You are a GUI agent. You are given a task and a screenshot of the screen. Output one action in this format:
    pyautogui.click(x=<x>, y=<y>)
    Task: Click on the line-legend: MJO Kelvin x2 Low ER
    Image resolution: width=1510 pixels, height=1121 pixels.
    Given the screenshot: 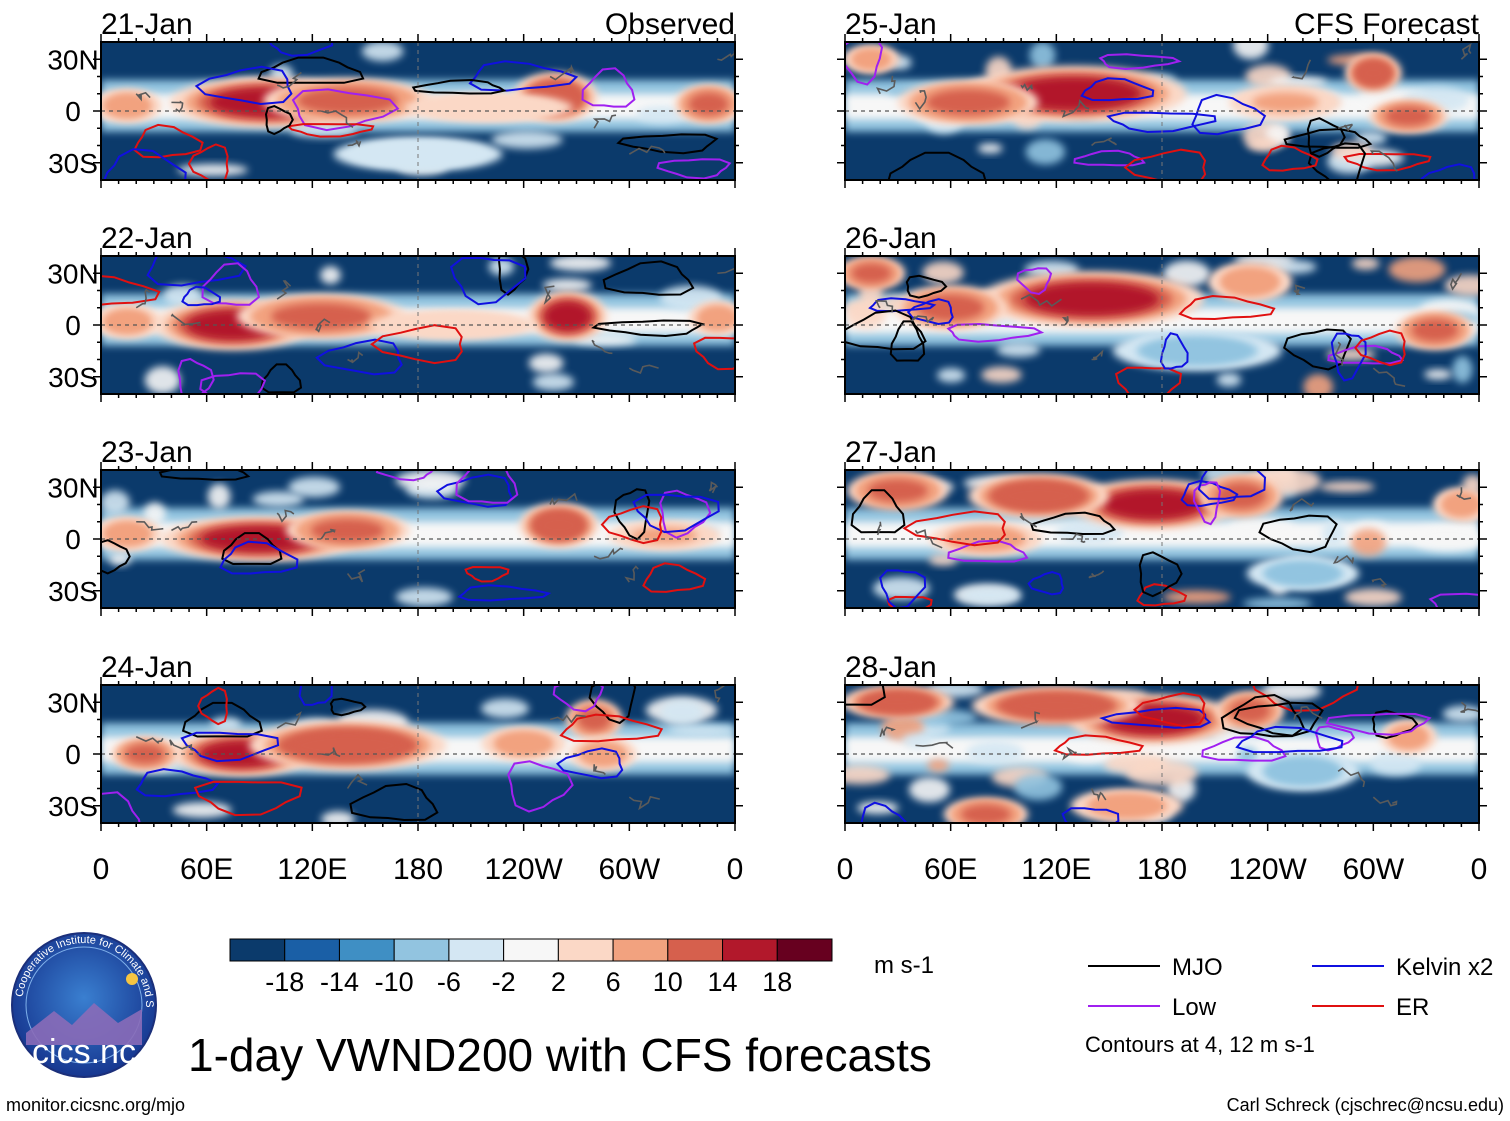 What is the action you would take?
    pyautogui.click(x=1290, y=987)
    